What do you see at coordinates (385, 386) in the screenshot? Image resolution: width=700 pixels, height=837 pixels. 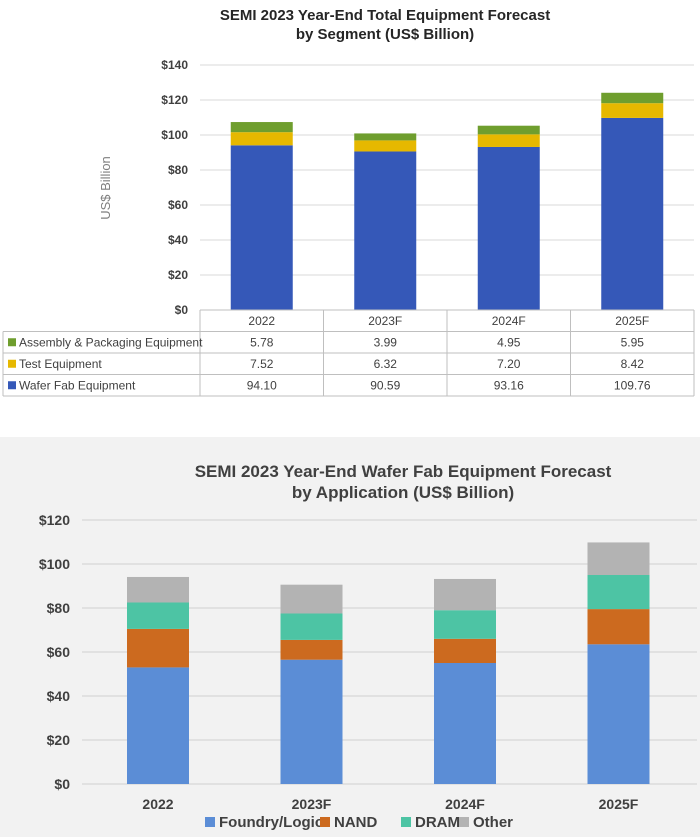 I see `data-label: 90.59` at bounding box center [385, 386].